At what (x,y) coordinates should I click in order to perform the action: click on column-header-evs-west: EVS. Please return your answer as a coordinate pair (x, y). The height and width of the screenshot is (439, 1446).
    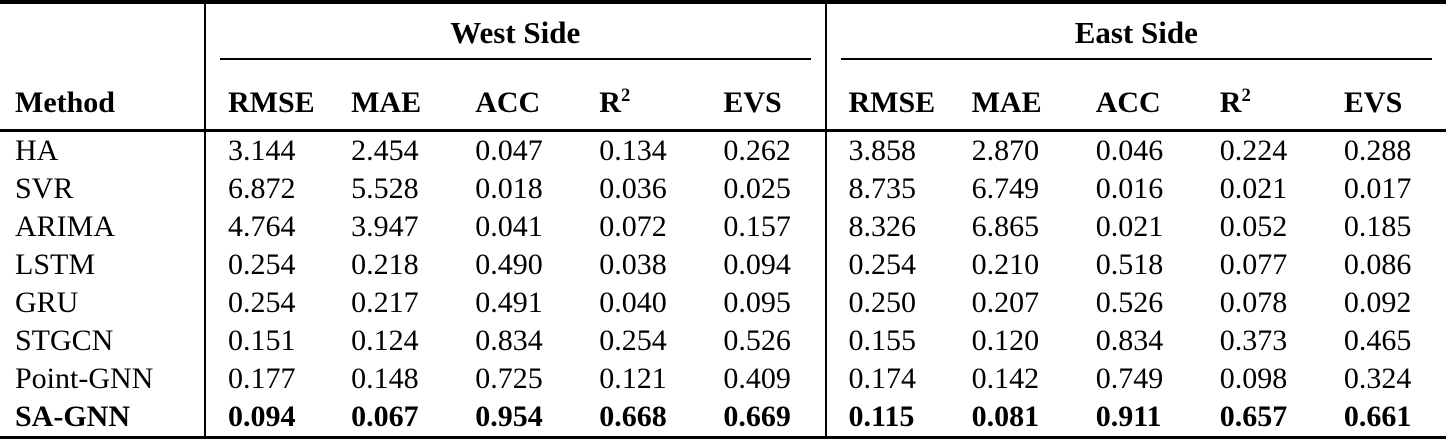
    Looking at the image, I should click on (763, 96).